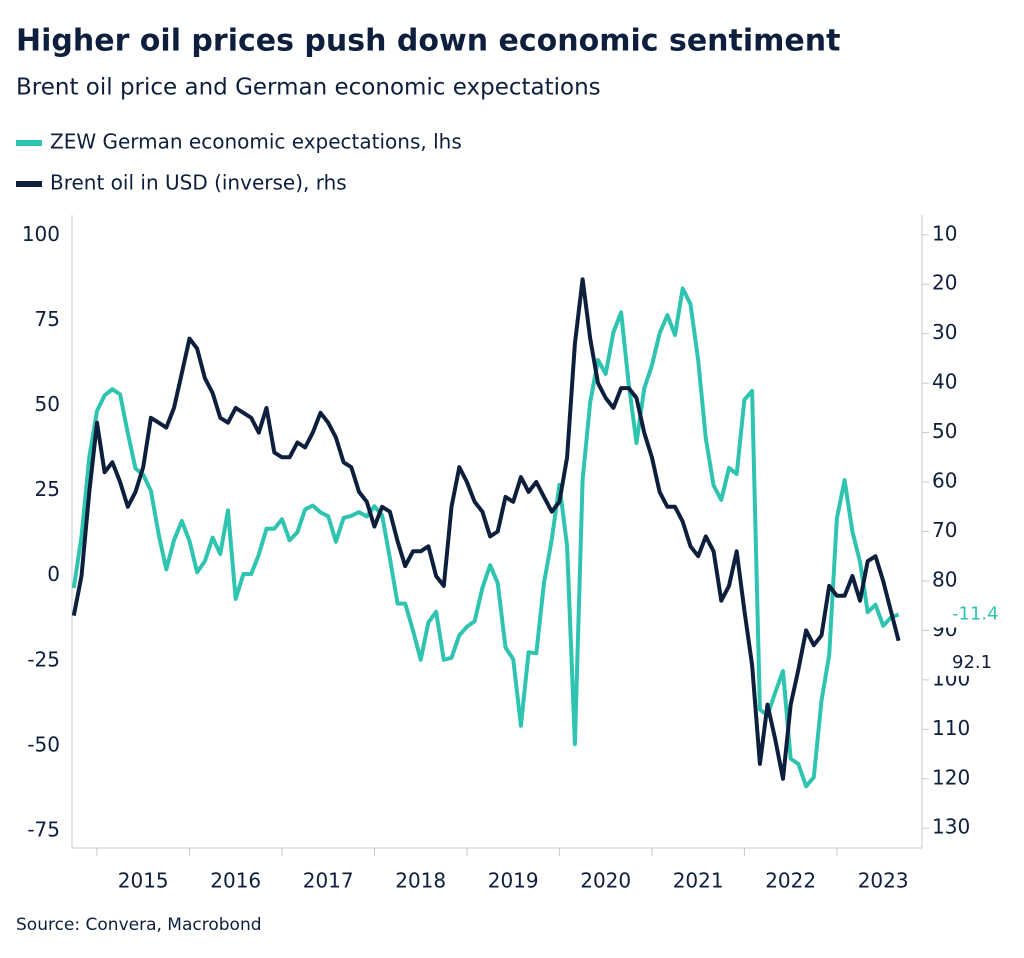 The height and width of the screenshot is (958, 1024). Describe the element at coordinates (944, 233) in the screenshot. I see `y2-tick-label: 10` at that location.